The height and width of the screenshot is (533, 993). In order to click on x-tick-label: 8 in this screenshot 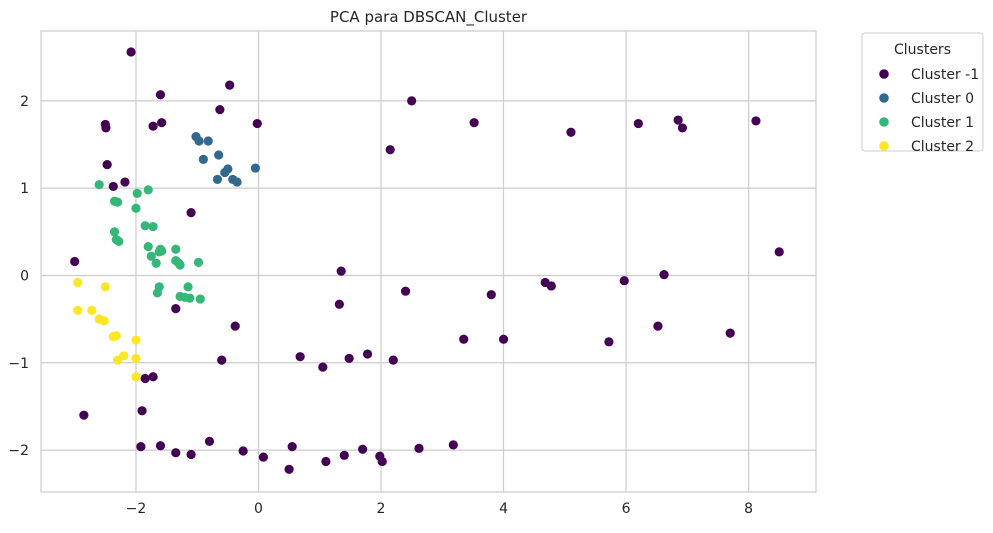, I will do `click(748, 509)`.